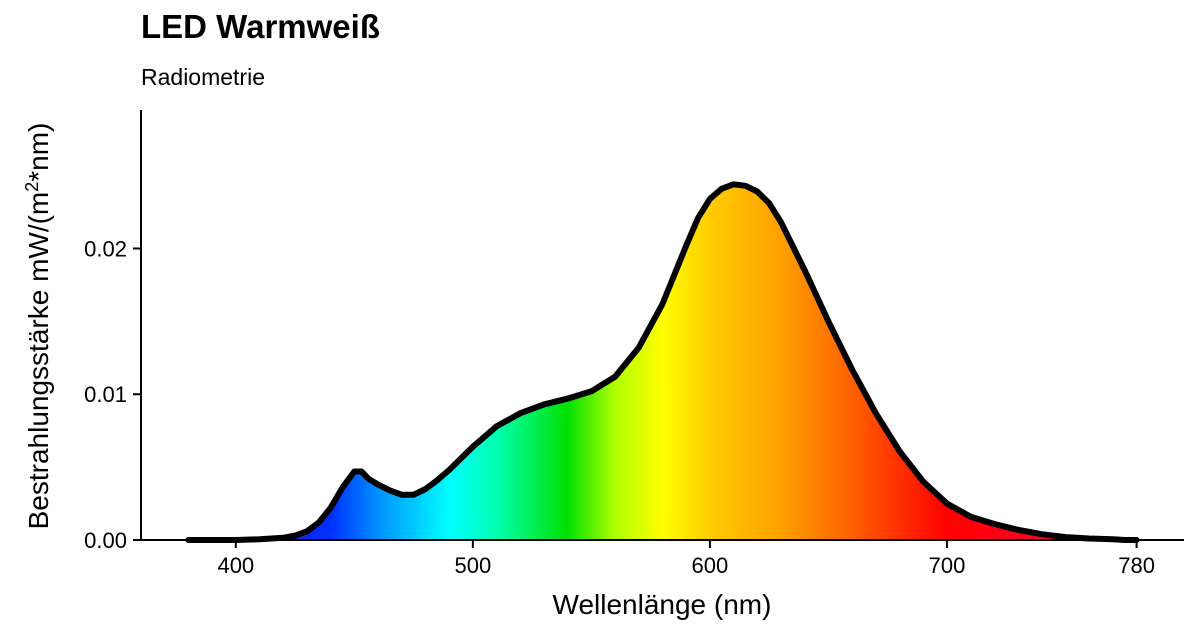  I want to click on y-axis-title: Bestrahlungsstärke mW/(m2*nm), so click(38, 326).